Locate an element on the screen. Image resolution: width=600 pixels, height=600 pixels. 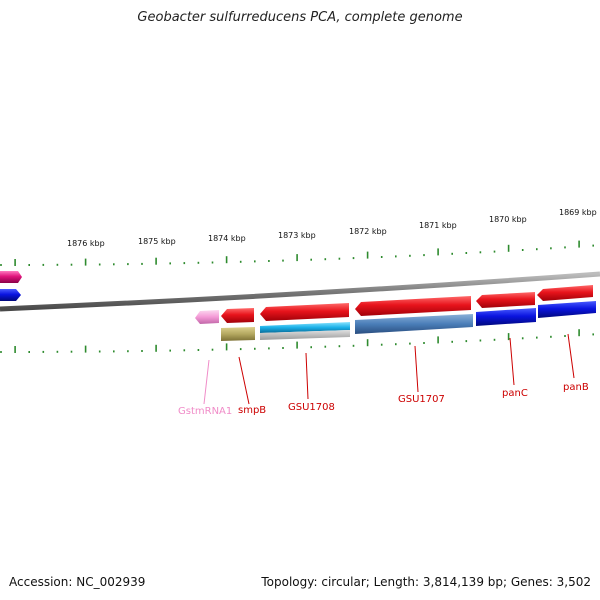
gene-smpb is located at coordinates (237, 315).